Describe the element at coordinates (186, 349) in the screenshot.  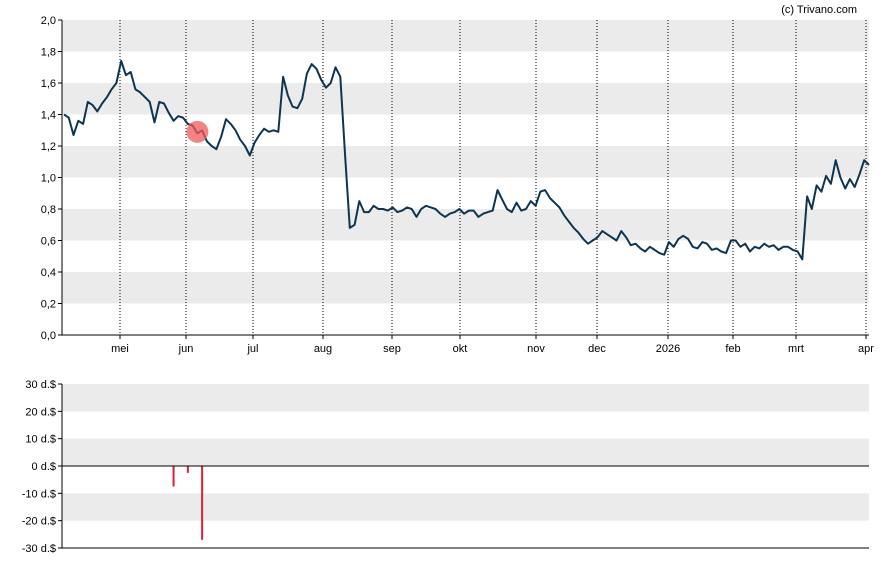
I see `x-tick-label: jun` at that location.